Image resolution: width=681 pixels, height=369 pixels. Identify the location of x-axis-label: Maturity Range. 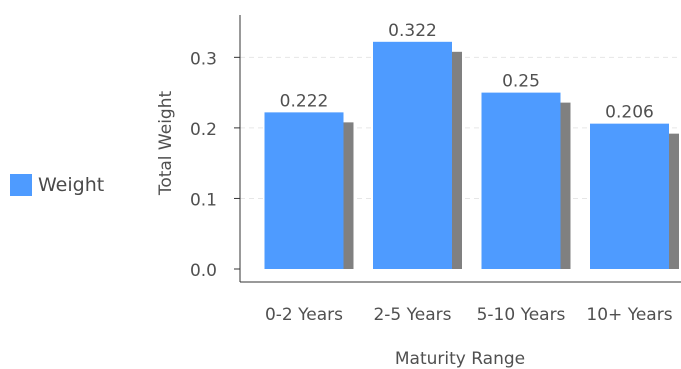
(460, 359).